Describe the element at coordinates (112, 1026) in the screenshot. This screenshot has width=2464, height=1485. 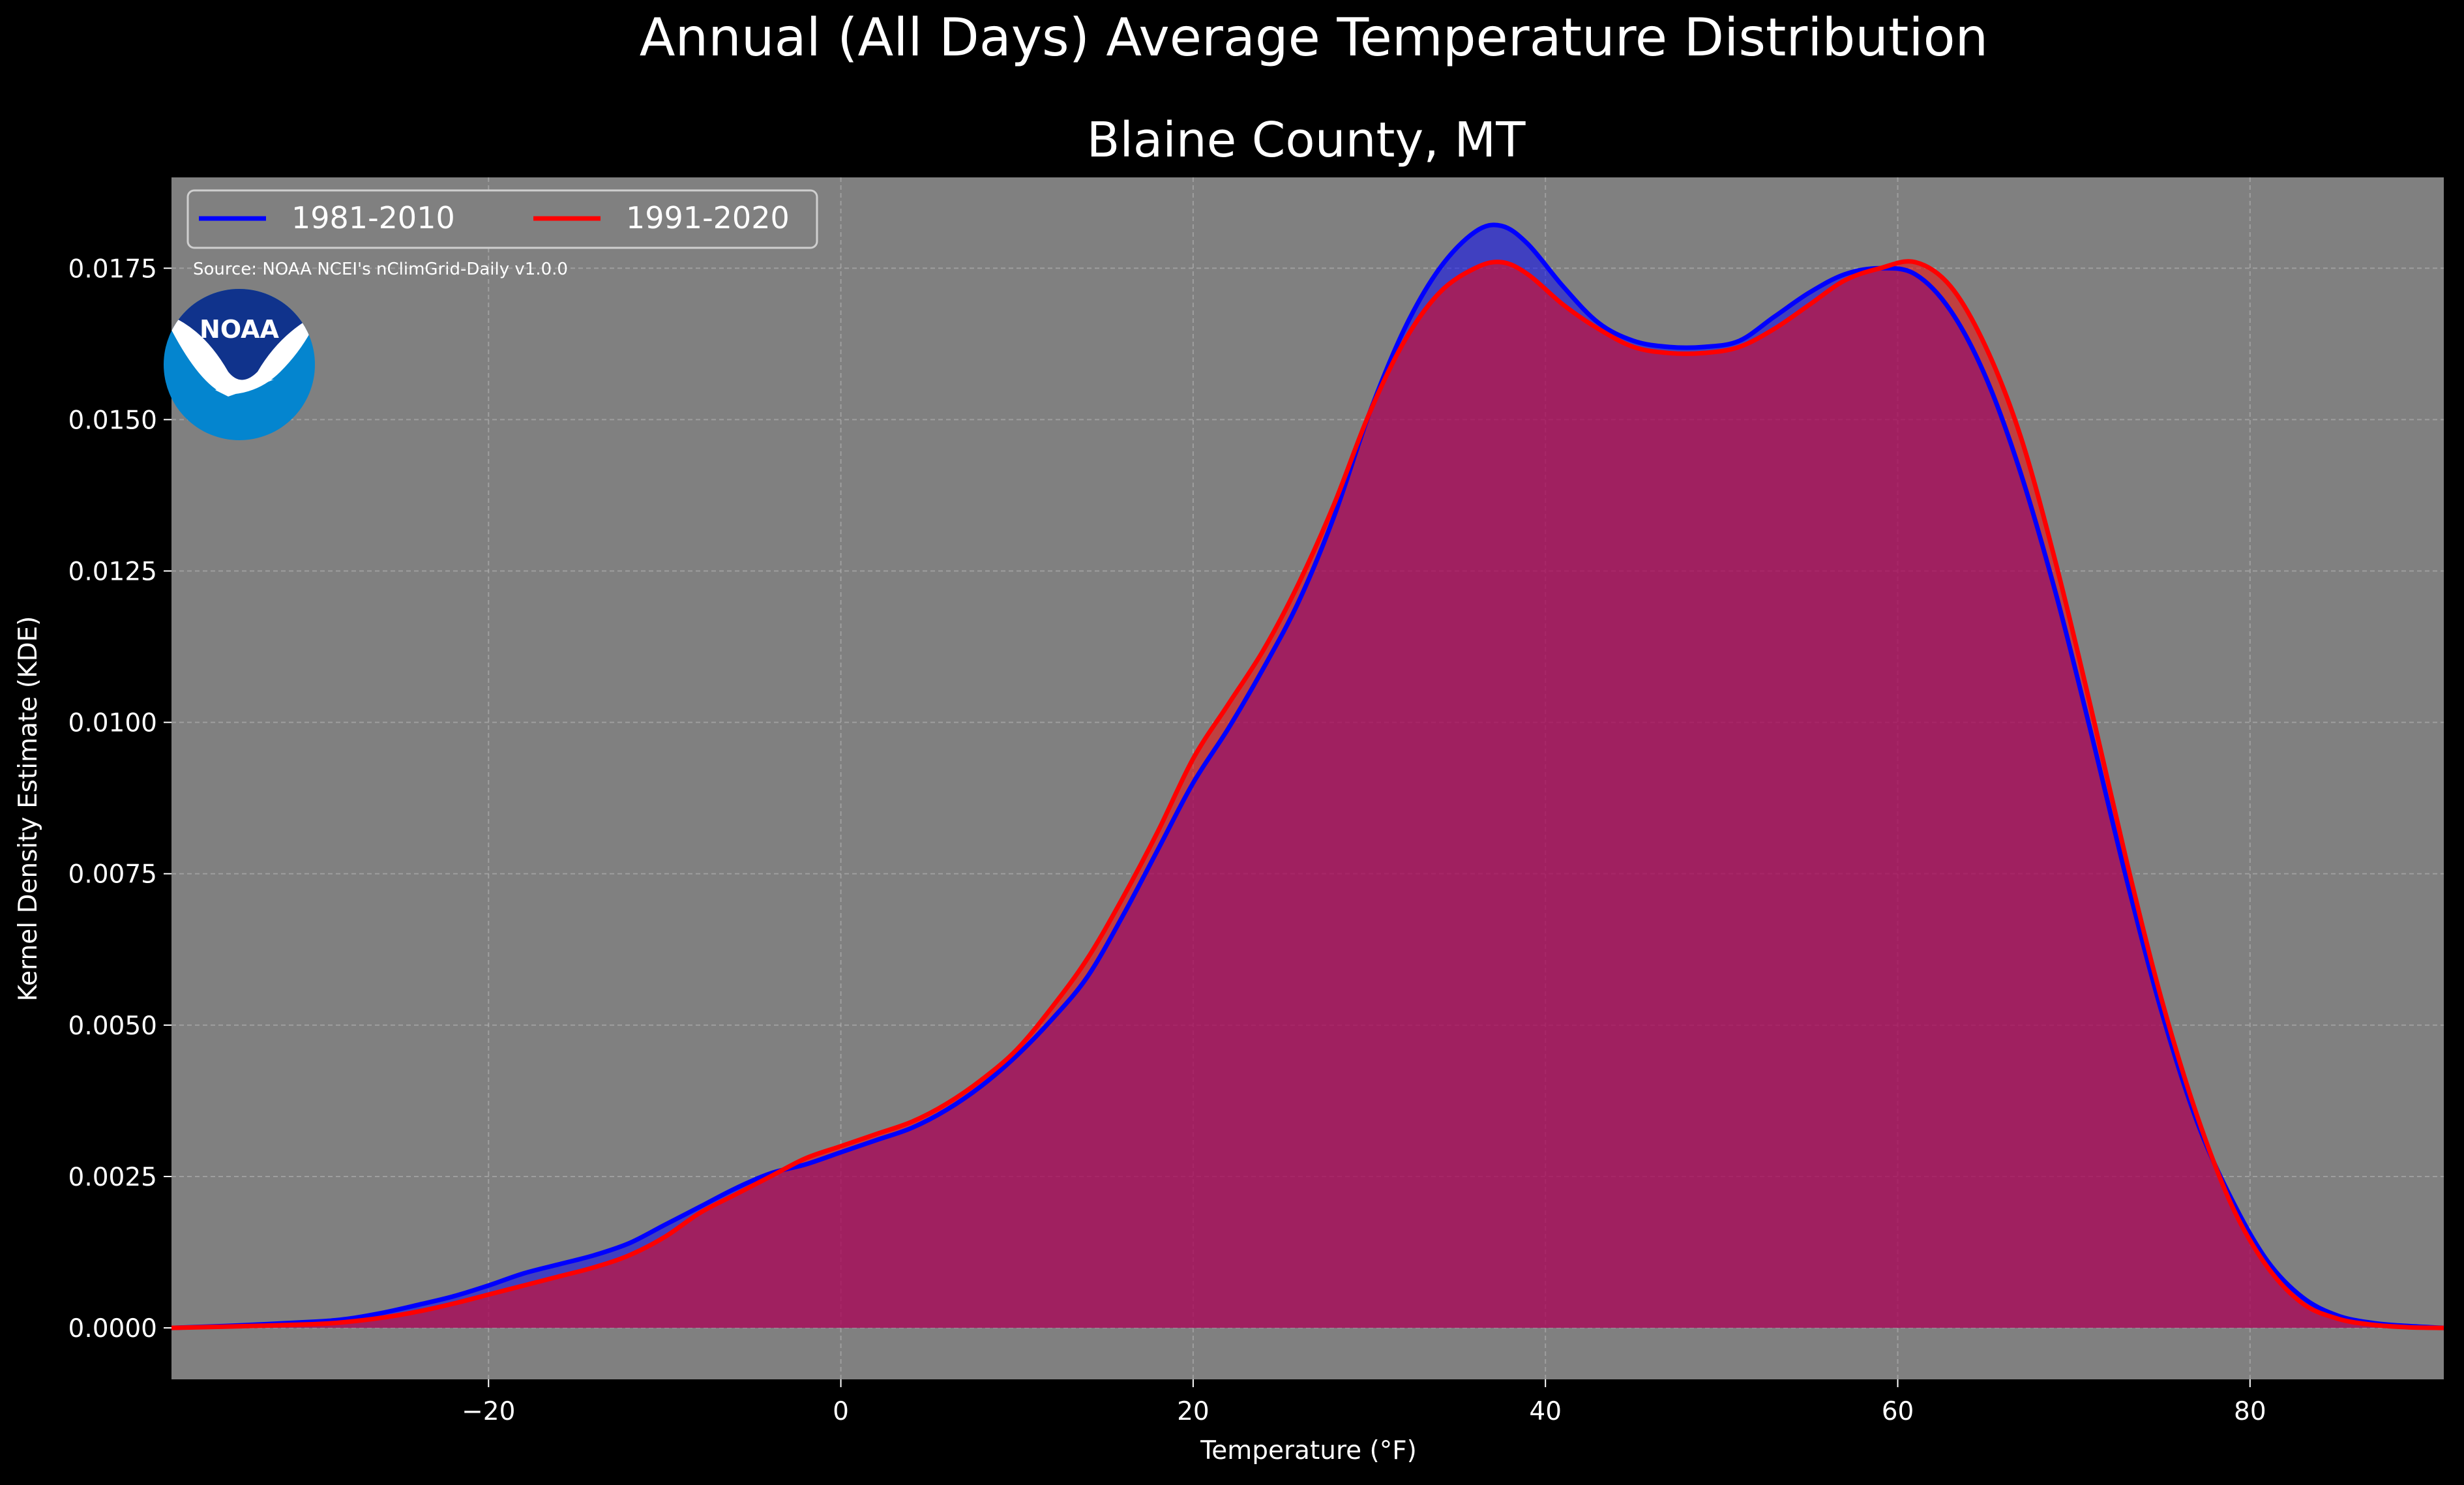
I see `y-tick-label: 0.0050` at that location.